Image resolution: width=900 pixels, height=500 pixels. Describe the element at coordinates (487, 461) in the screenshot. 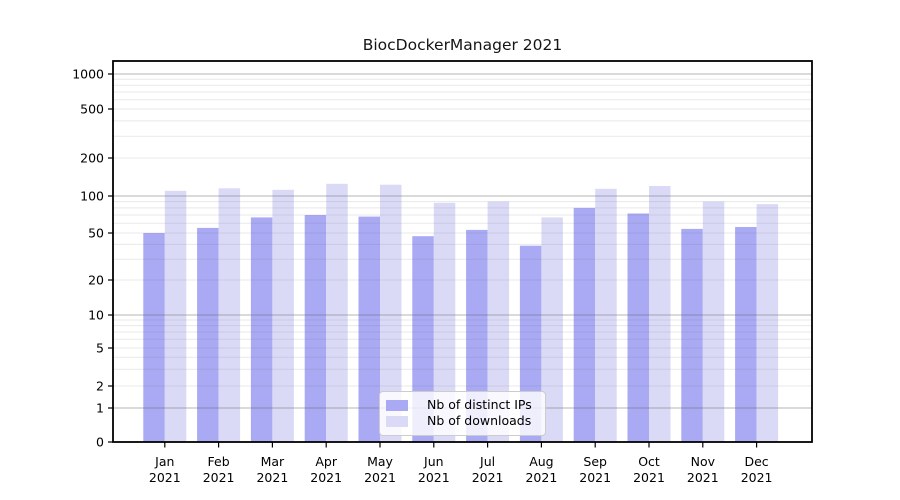

I see `x-tick-label-month: Jul` at that location.